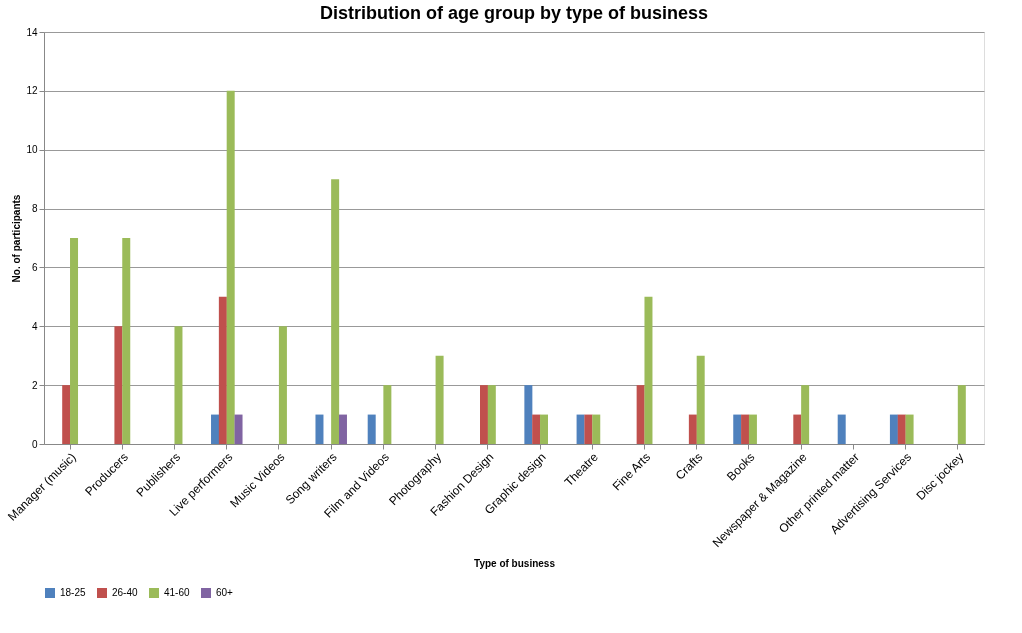  Describe the element at coordinates (125, 592) in the screenshot. I see `legend-label: 26-40` at that location.